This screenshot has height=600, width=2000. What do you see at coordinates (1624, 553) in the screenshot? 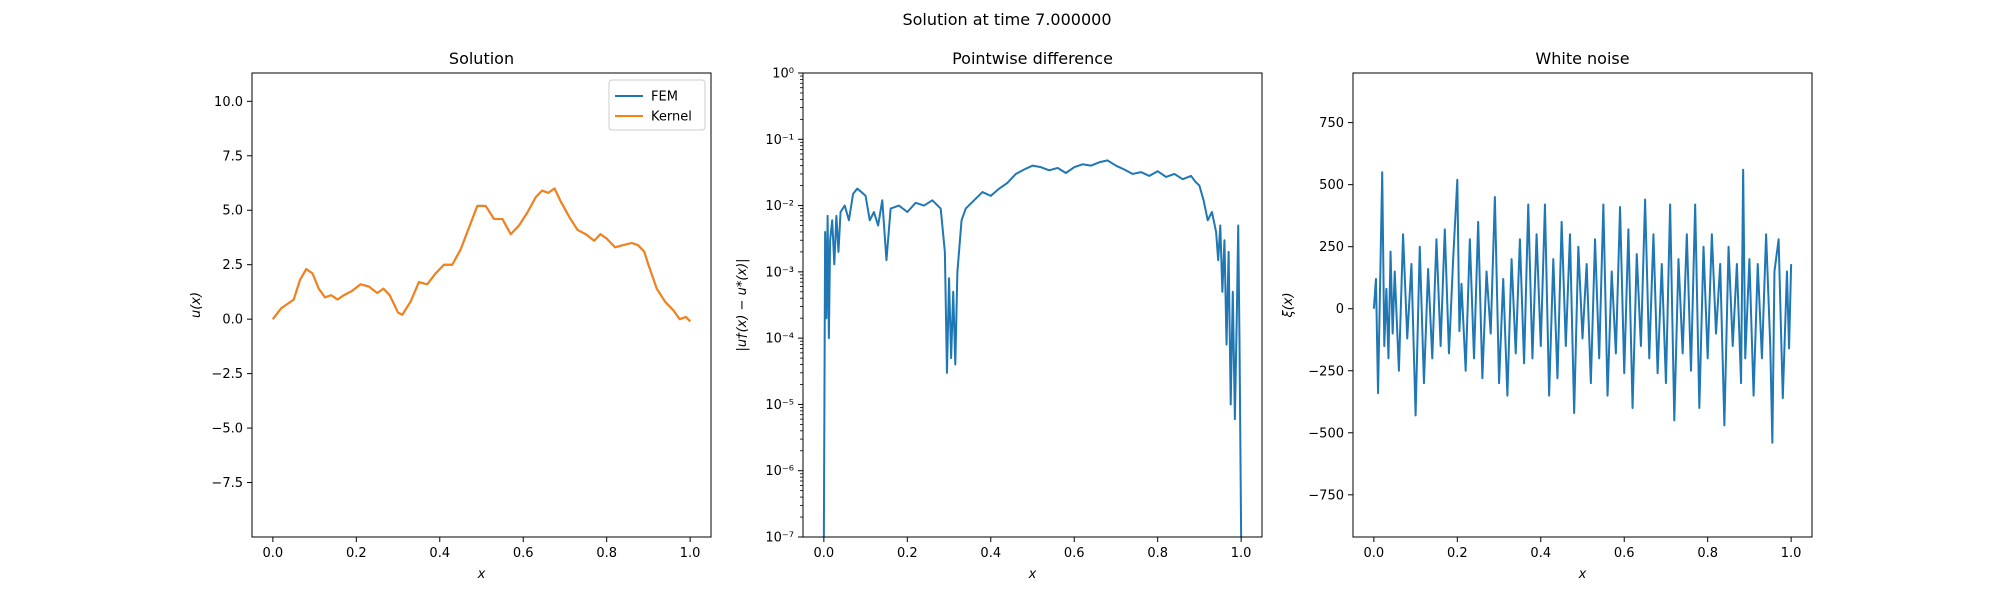
I see `white-noise-xtick-label: 0.6` at bounding box center [1624, 553].